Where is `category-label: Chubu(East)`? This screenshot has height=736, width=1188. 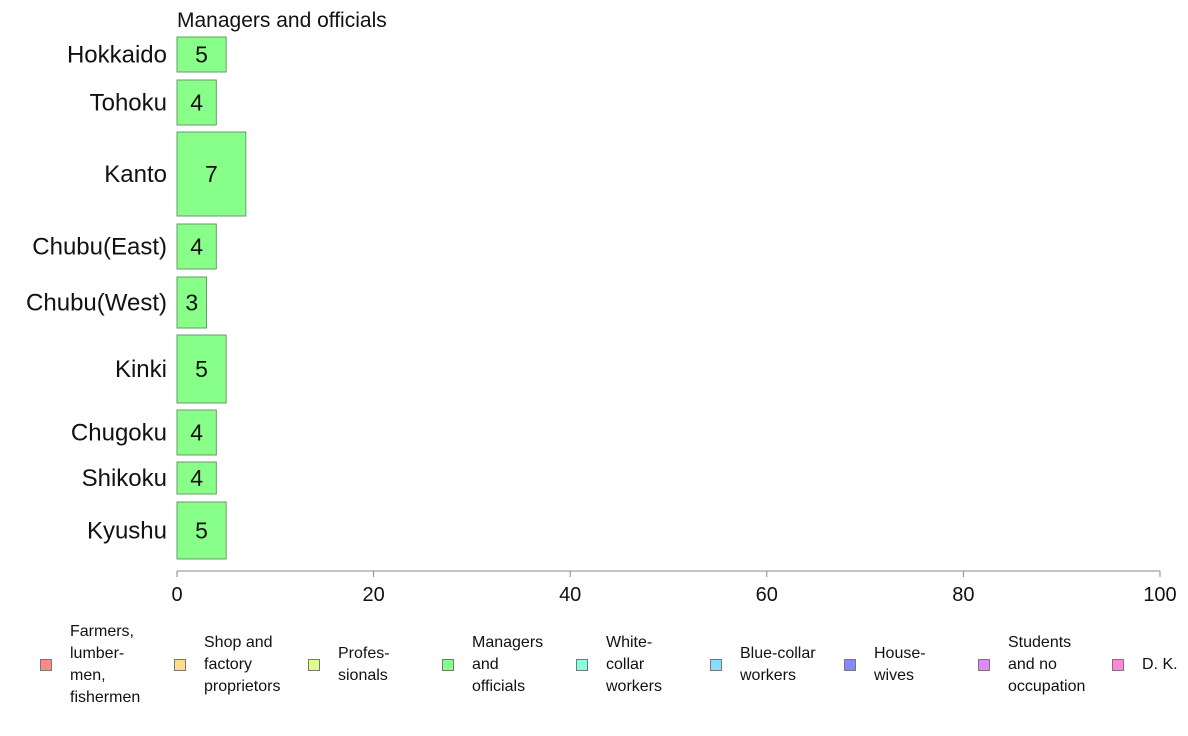
category-label: Chubu(East) is located at coordinates (99, 247).